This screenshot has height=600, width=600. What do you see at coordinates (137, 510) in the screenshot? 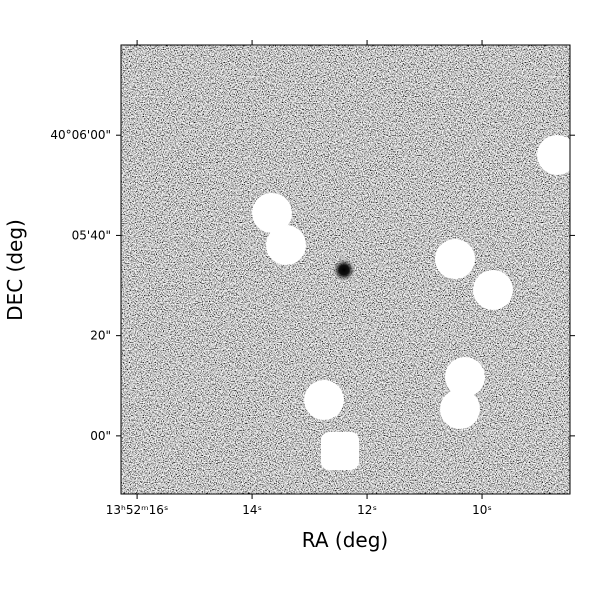
I see `x-tick-label: 13ʰ52ᵐ16ˢ` at bounding box center [137, 510].